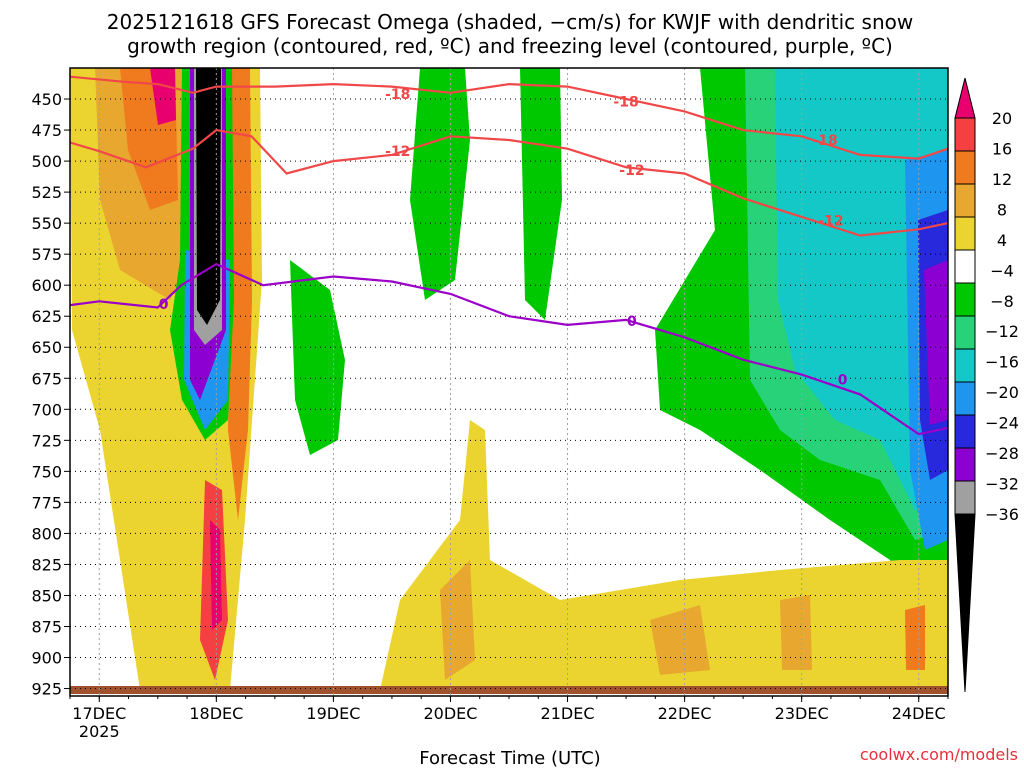 This screenshot has width=1024, height=768. I want to click on y-tick-label: 550, so click(46, 223).